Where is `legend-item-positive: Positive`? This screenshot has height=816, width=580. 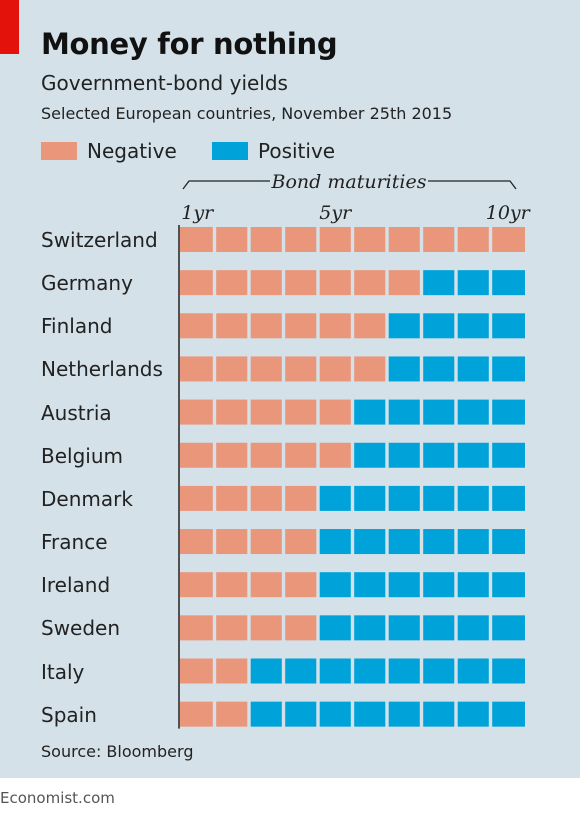
legend-item-positive: Positive is located at coordinates (273, 151).